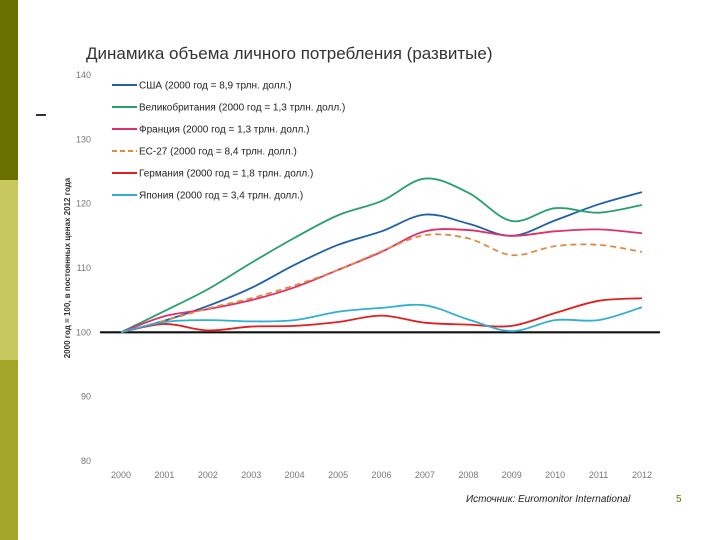 The height and width of the screenshot is (540, 720). Describe the element at coordinates (86, 397) in the screenshot. I see `y-tick-label: 90` at that location.